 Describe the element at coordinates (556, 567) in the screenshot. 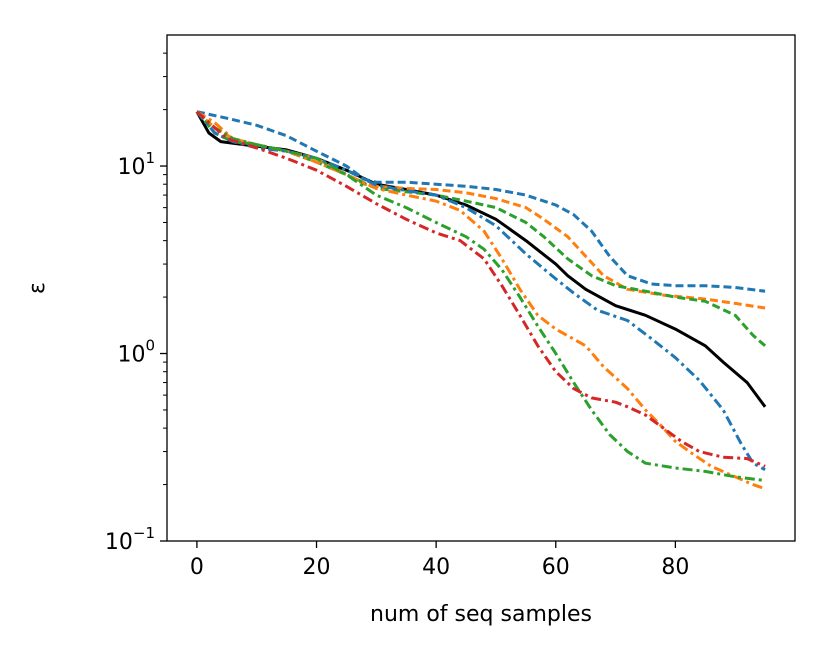

I see `x-tick-label: 60` at that location.